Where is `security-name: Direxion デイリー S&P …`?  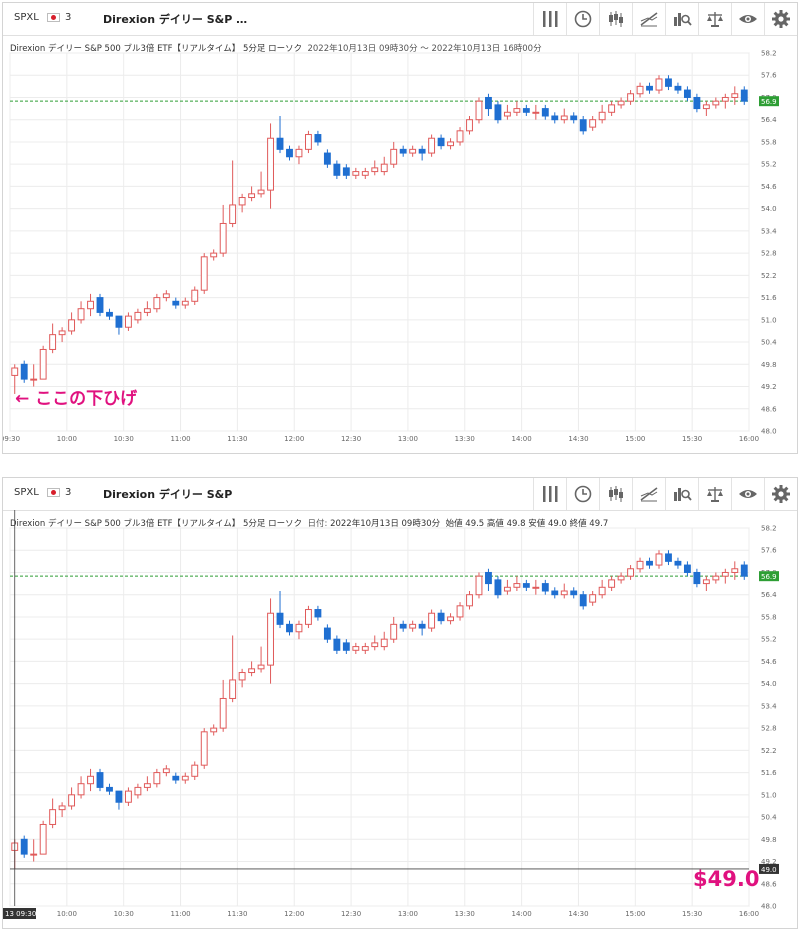 security-name: Direxion デイリー S&P … is located at coordinates (175, 19).